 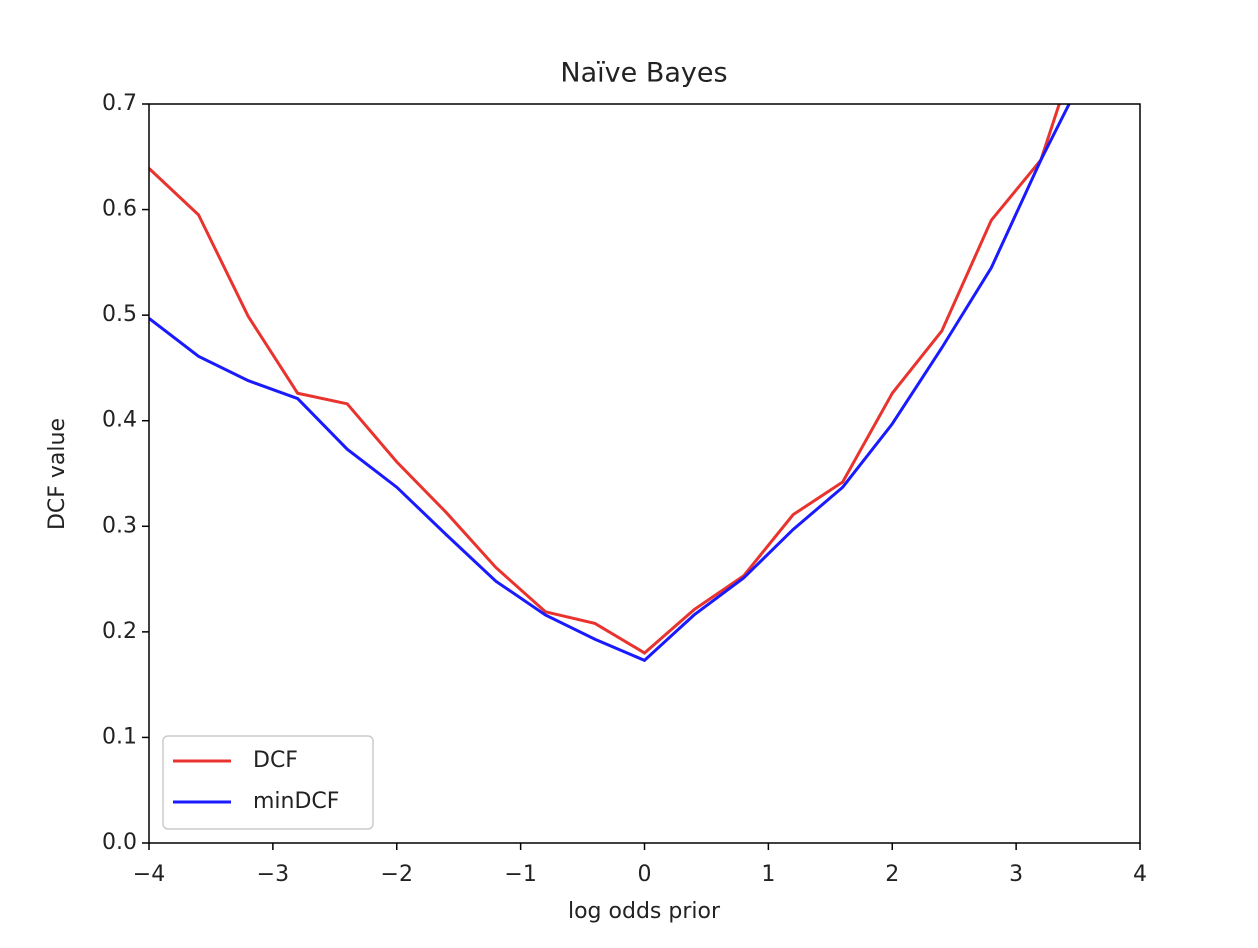 I want to click on x-tick-label: 0, so click(x=645, y=874).